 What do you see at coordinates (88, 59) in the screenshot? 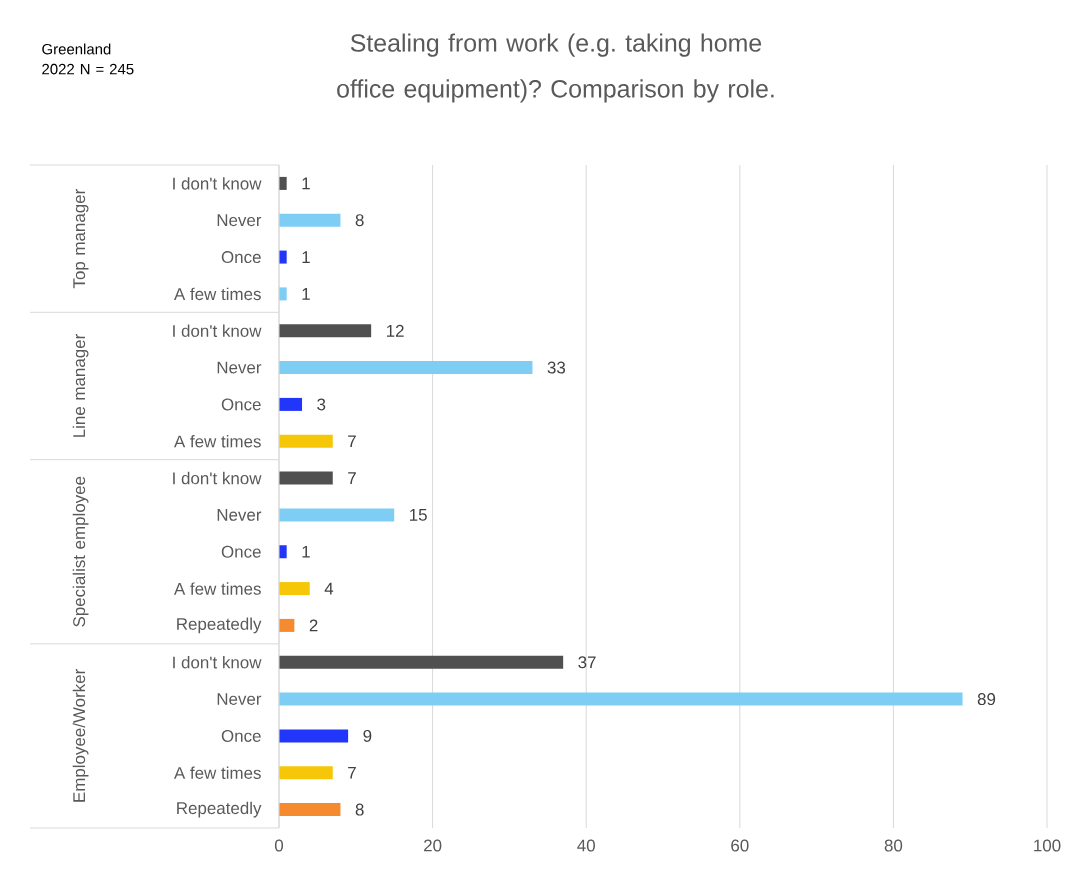
I see `text: Greenland 2022 N = 245` at bounding box center [88, 59].